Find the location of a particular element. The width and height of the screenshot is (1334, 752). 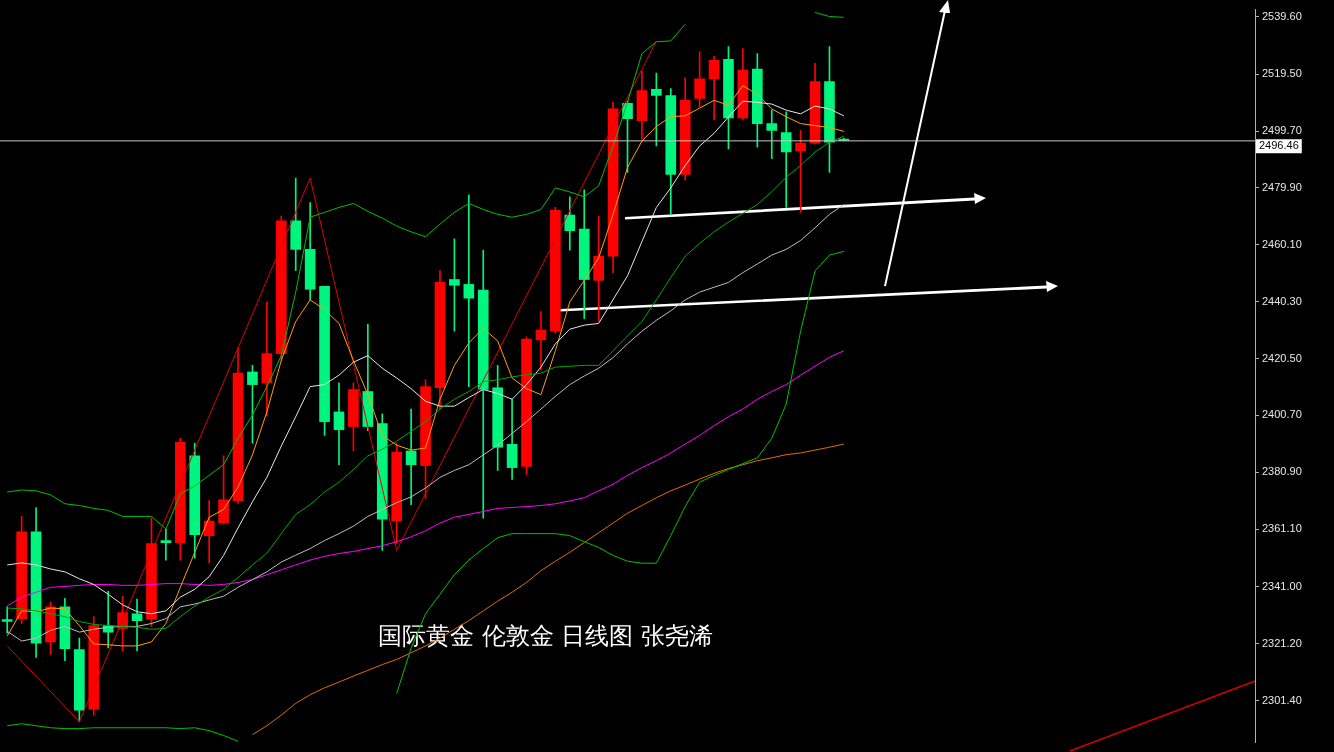

y-tick-label: 2361.10 is located at coordinates (1282, 528).